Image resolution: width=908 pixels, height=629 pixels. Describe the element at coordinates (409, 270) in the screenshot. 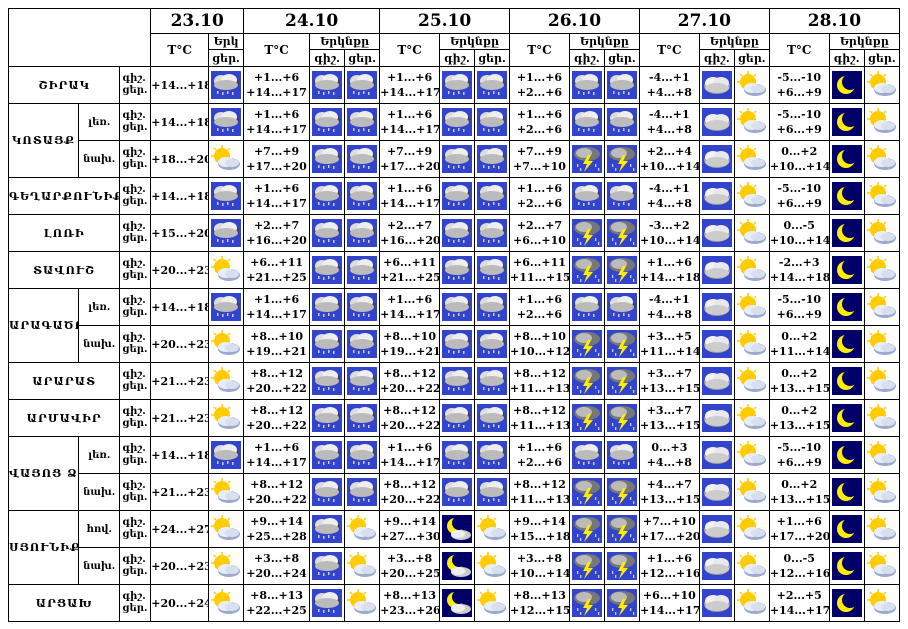

I see `temperature-cell: +6...+11 +21...+25` at that location.